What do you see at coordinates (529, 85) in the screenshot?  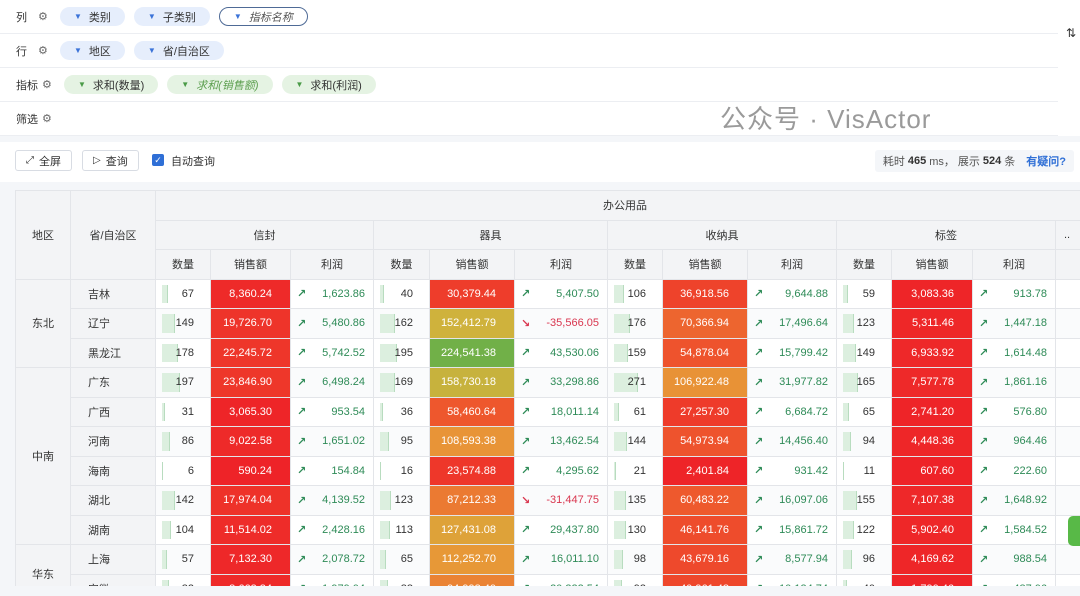 I see `metrics-config-row: 指标 ⚙ ▼ 求和(数量) ▼ 求和(销售额) ▼ 求和(利润)` at bounding box center [529, 85].